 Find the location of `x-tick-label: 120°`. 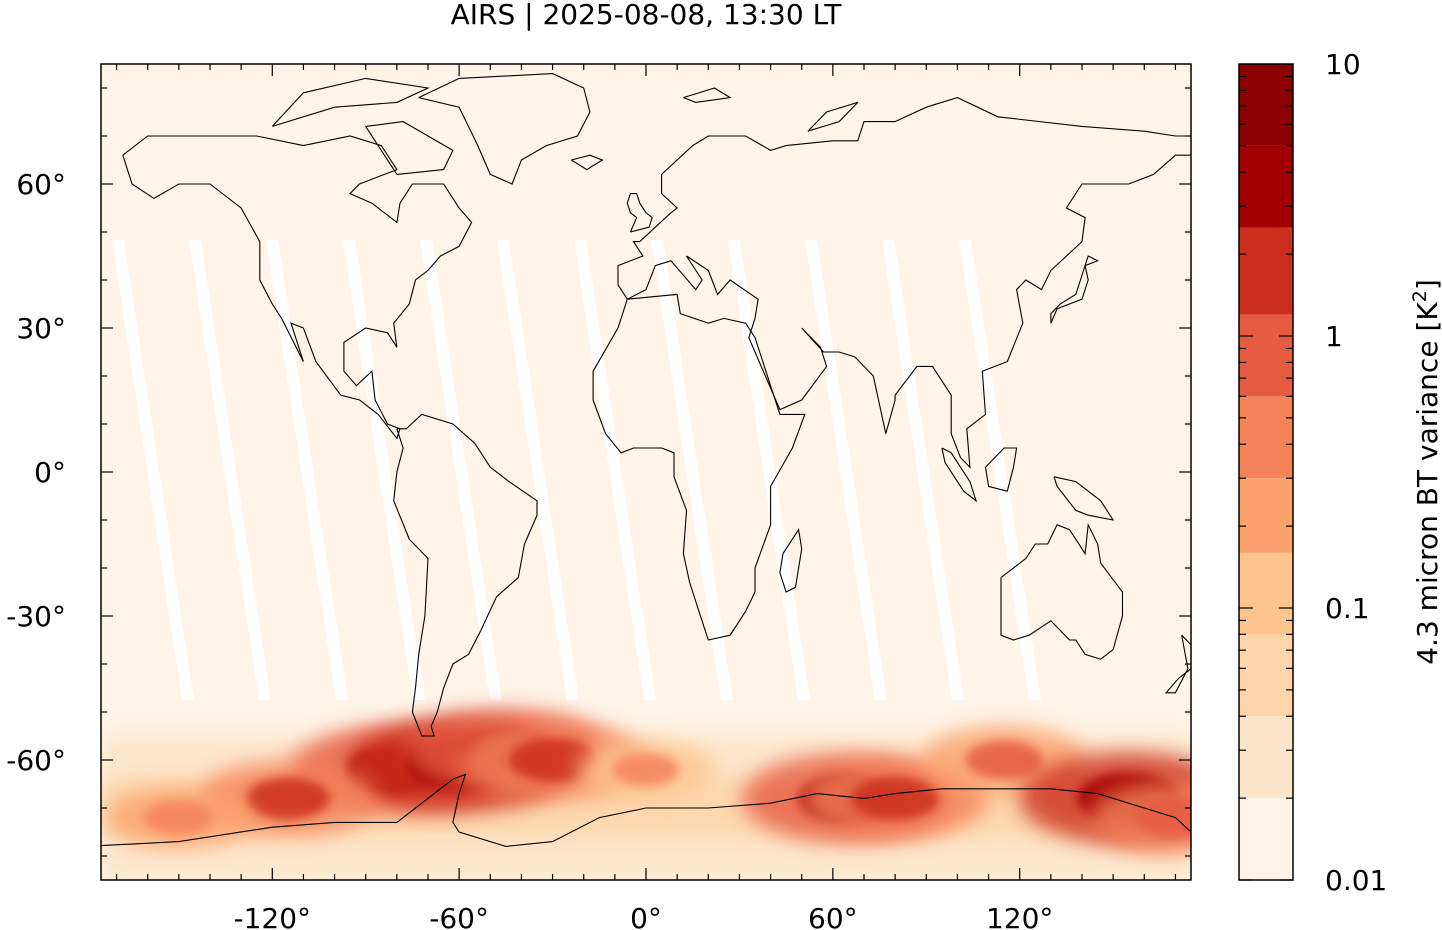

x-tick-label: 120° is located at coordinates (1019, 916).